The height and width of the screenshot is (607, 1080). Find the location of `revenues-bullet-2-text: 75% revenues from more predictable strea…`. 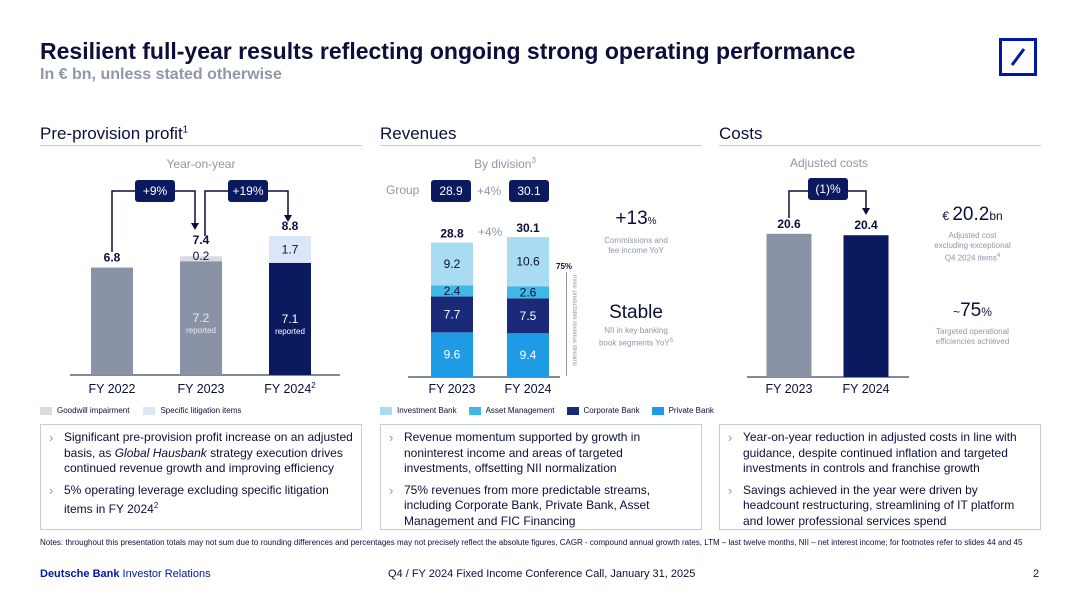

revenues-bullet-2-text: 75% revenues from more predictable strea… is located at coordinates (527, 505).